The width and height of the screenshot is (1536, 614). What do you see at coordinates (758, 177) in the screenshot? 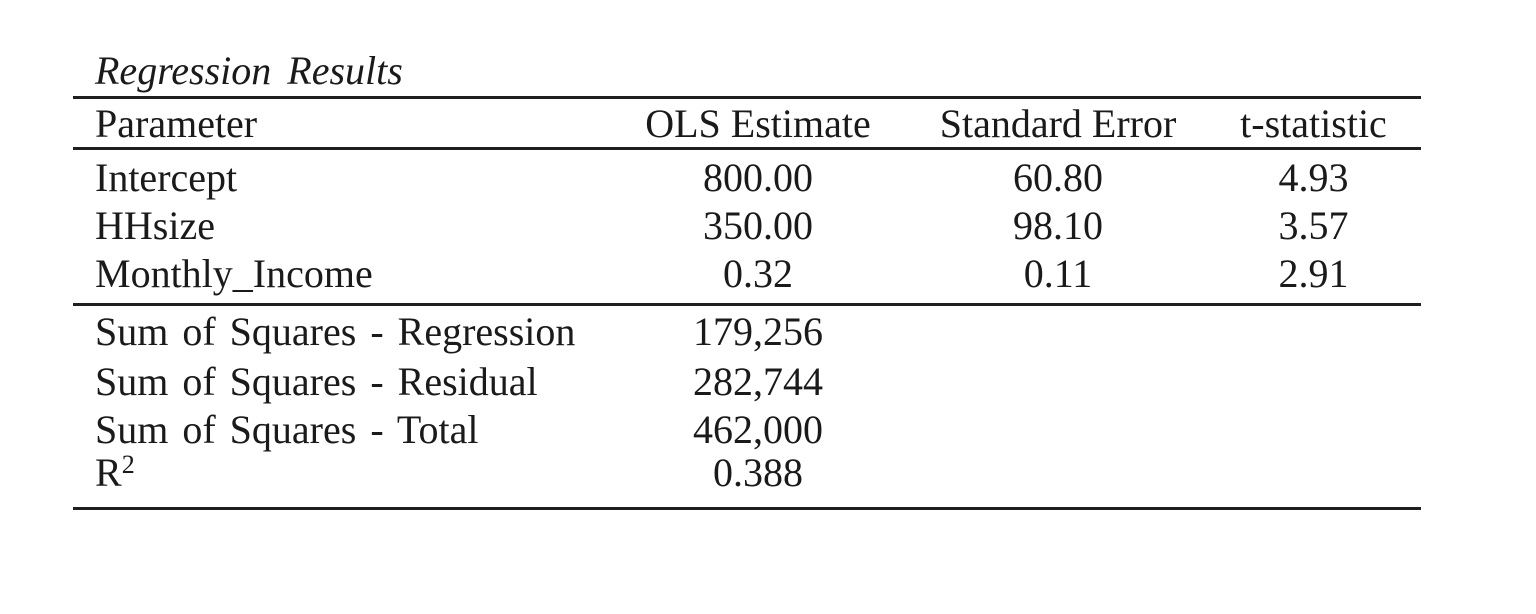
I see `ols-estimate-value: 800.00` at bounding box center [758, 177].